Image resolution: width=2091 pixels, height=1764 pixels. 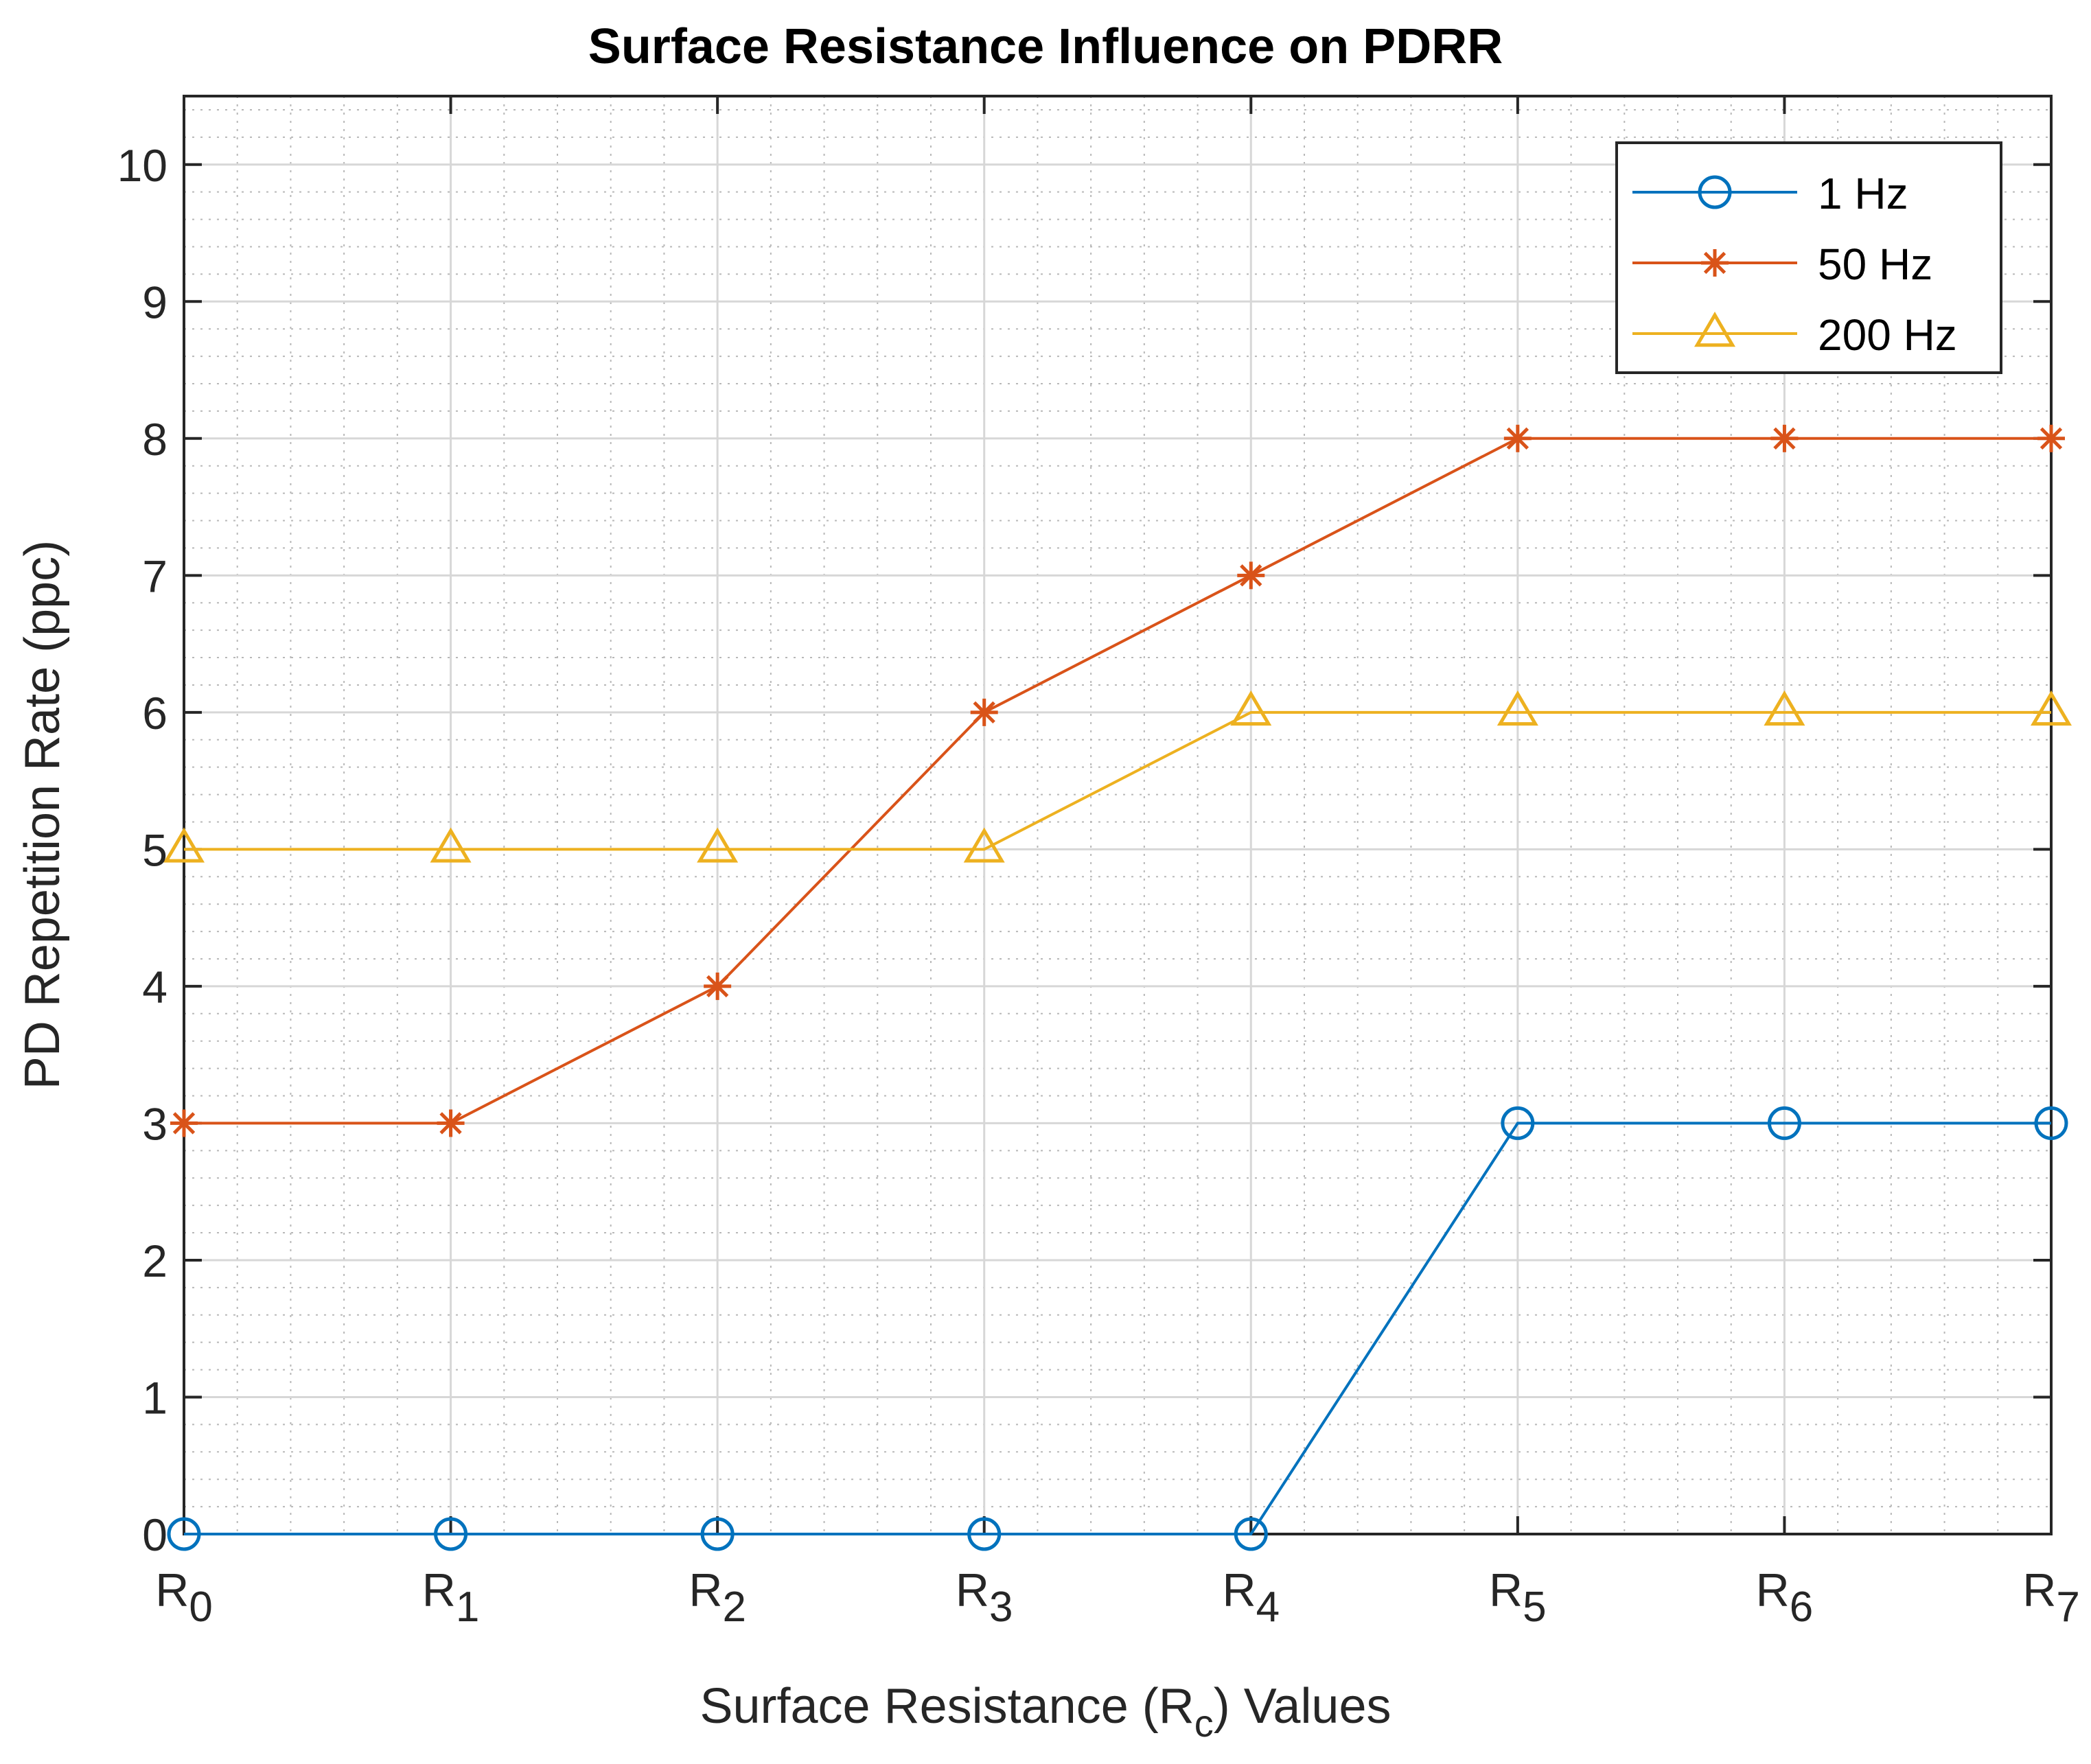 What do you see at coordinates (154, 713) in the screenshot?
I see `y-tick-label: 6` at bounding box center [154, 713].